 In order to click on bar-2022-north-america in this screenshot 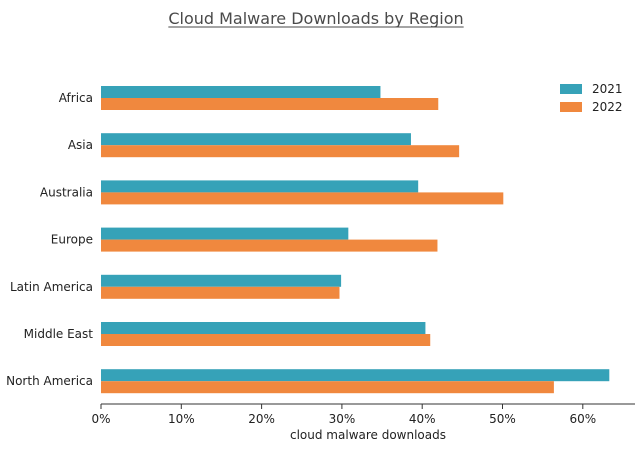, I will do `click(327, 387)`.